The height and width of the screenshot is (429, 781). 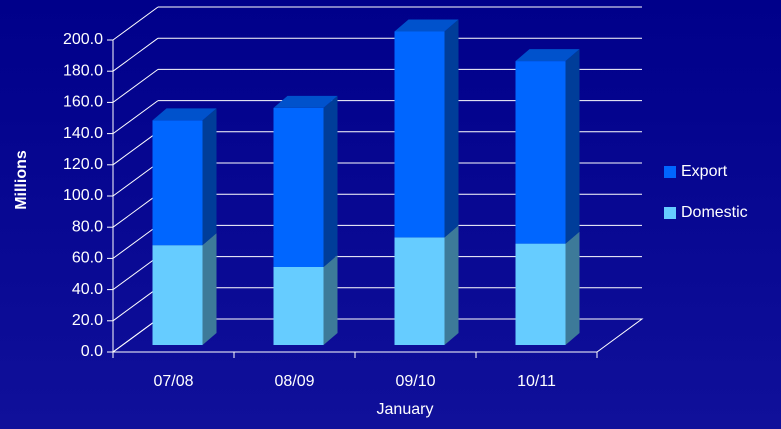 What do you see at coordinates (704, 171) in the screenshot?
I see `legend-label: Export` at bounding box center [704, 171].